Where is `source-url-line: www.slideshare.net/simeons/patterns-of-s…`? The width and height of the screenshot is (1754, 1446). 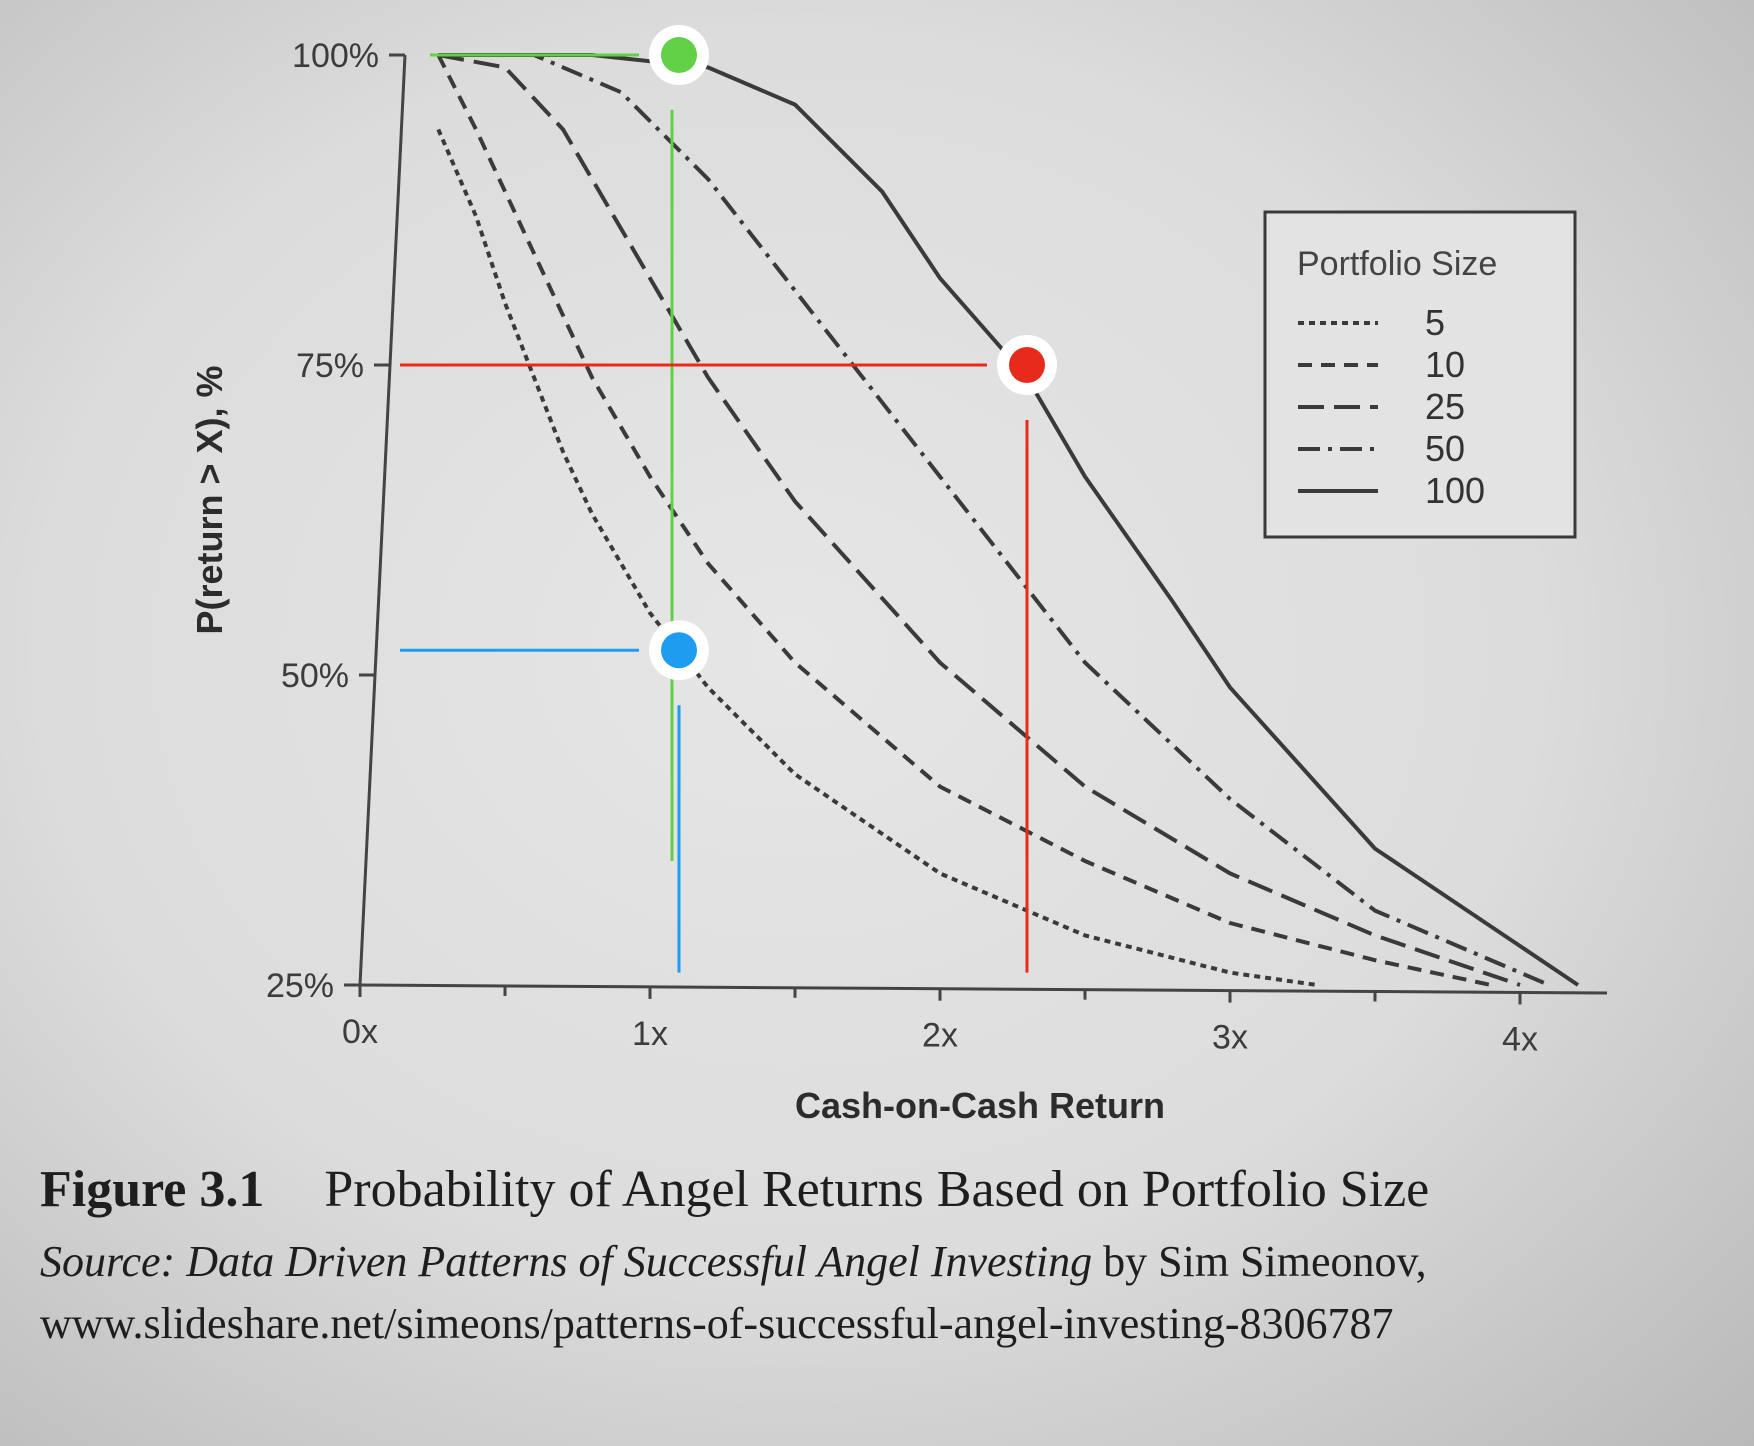
source-url-line: www.slideshare.net/simeons/patterns-of-s… is located at coordinates (880, 1324).